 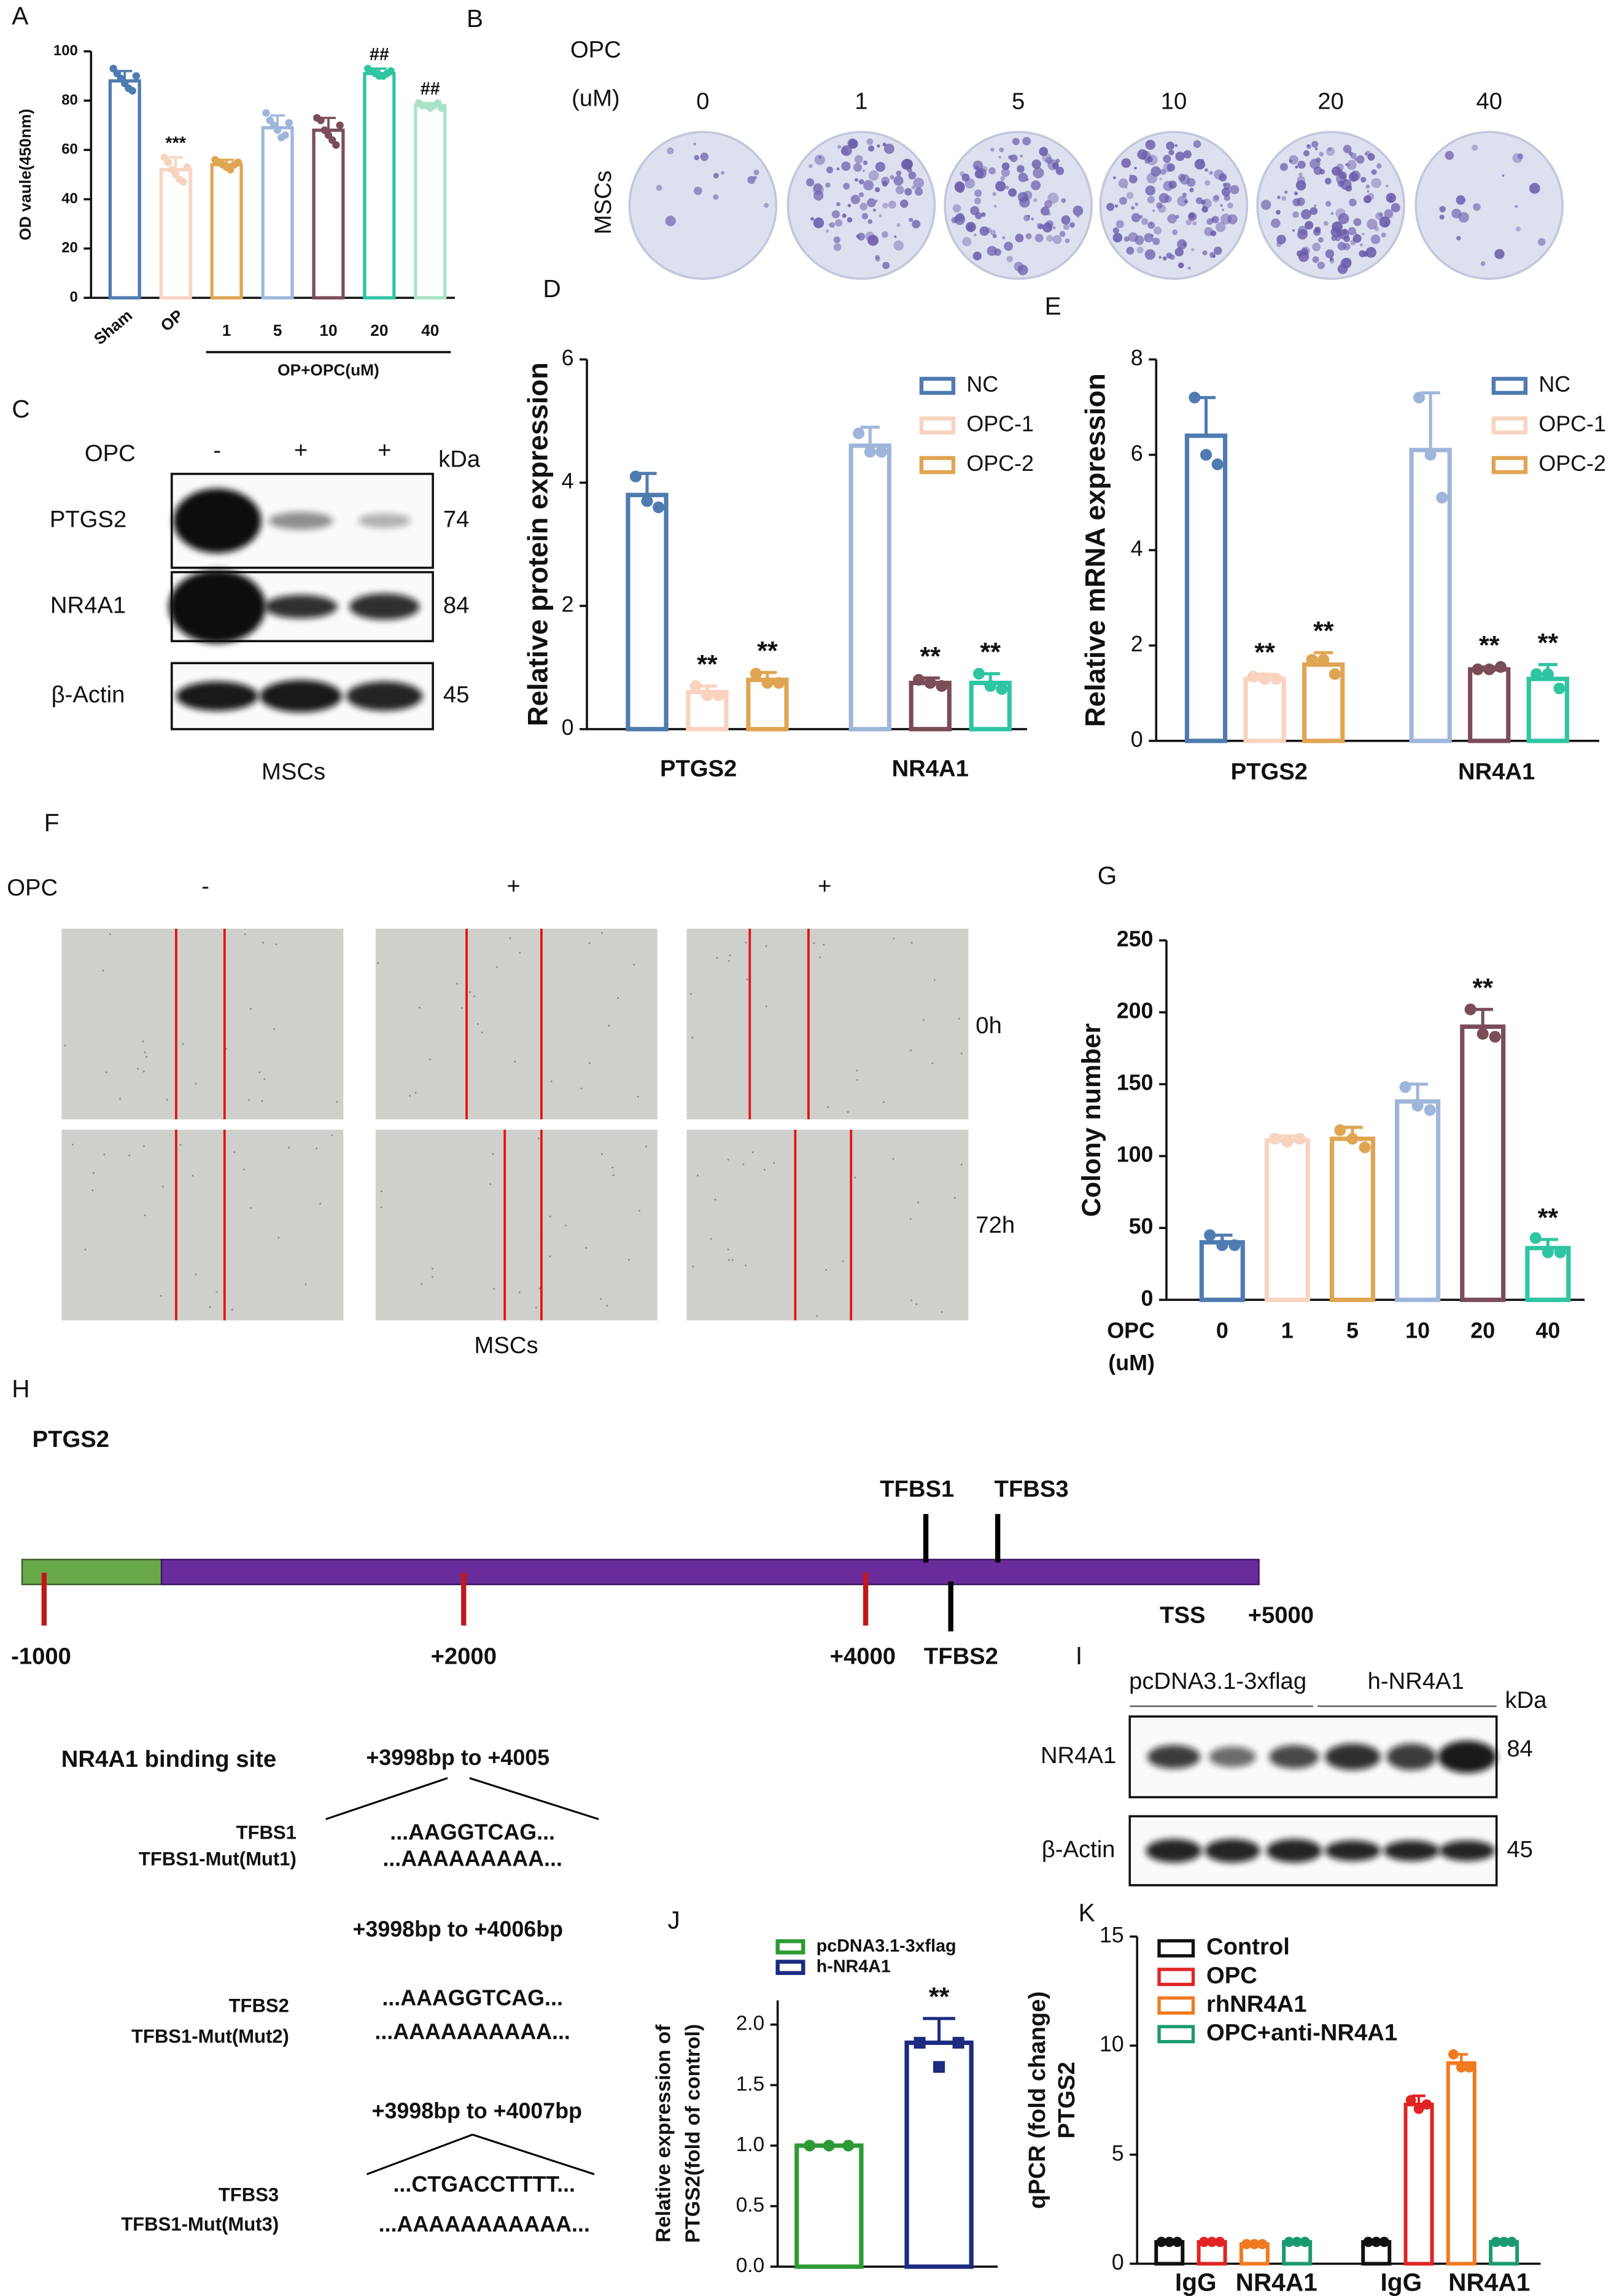 I want to click on group-label: pcDNA3.1-3xflag, so click(x=1217, y=1681).